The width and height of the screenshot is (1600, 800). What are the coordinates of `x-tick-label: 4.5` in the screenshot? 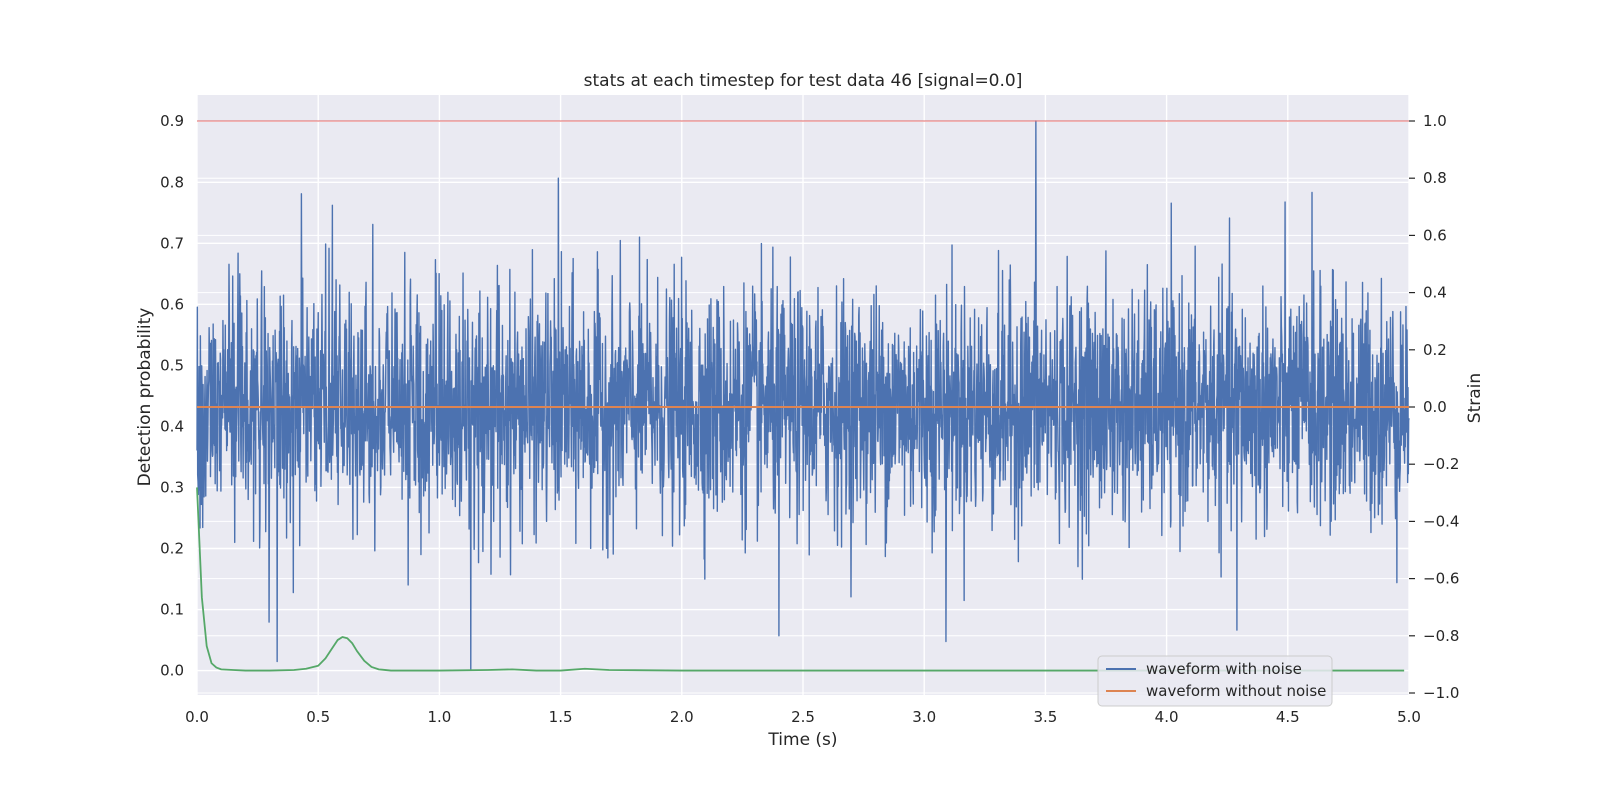 It's located at (1288, 717).